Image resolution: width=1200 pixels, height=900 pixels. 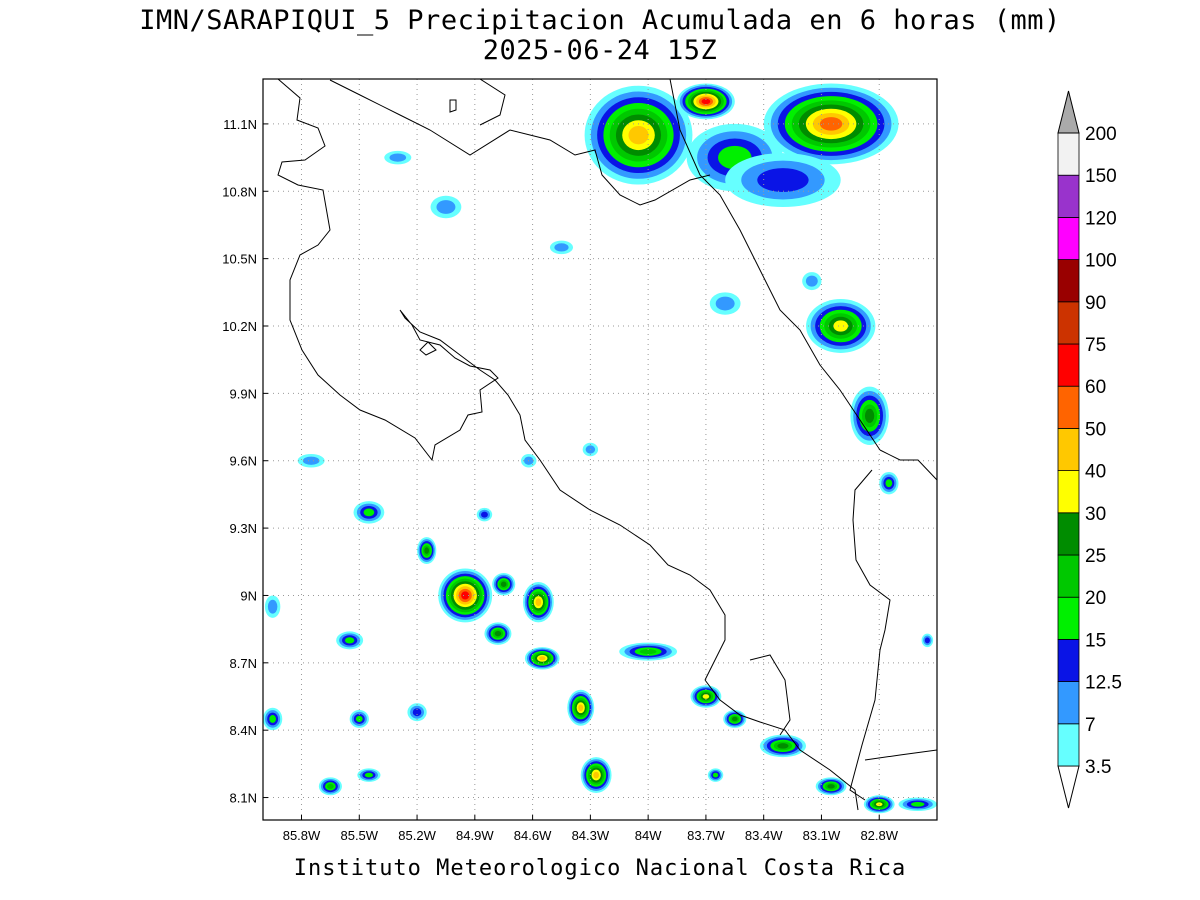 I want to click on colorbar-level-label: 60, so click(x=1095, y=387).